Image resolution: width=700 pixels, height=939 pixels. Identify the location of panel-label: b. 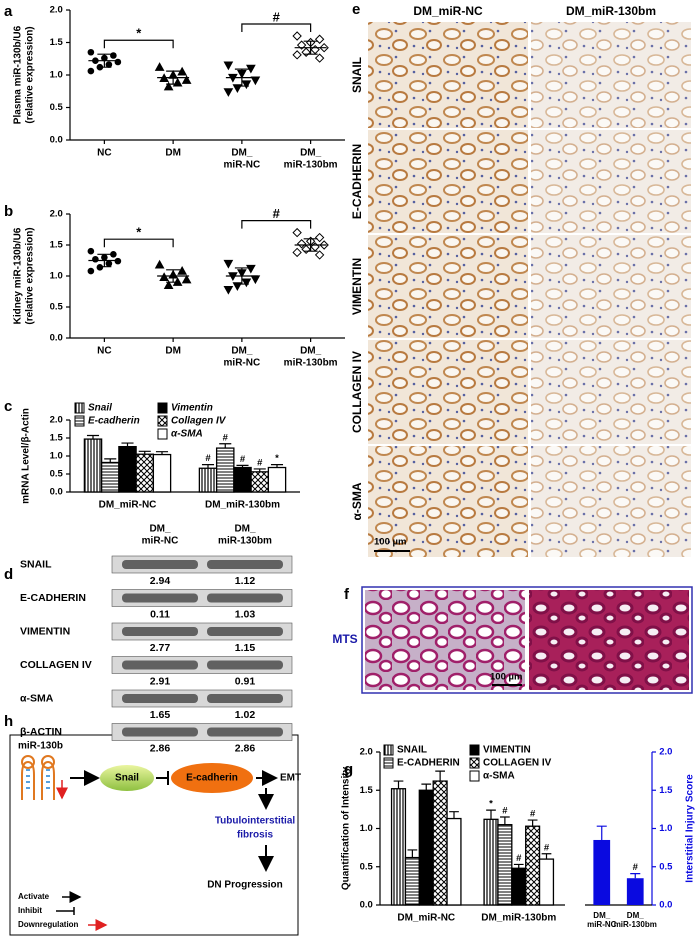
(8, 211).